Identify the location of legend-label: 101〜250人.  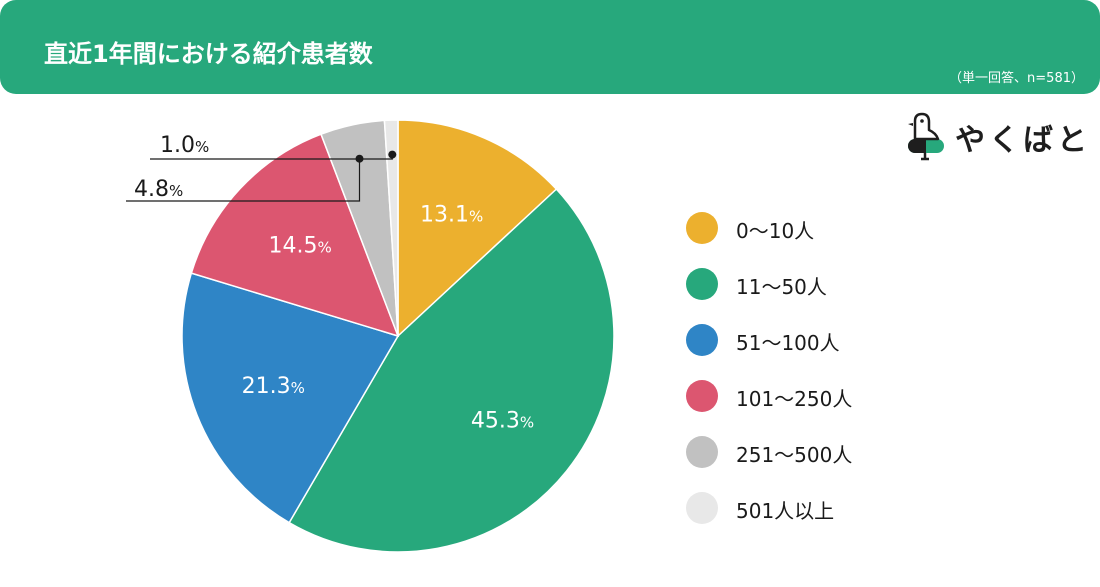
(794, 399).